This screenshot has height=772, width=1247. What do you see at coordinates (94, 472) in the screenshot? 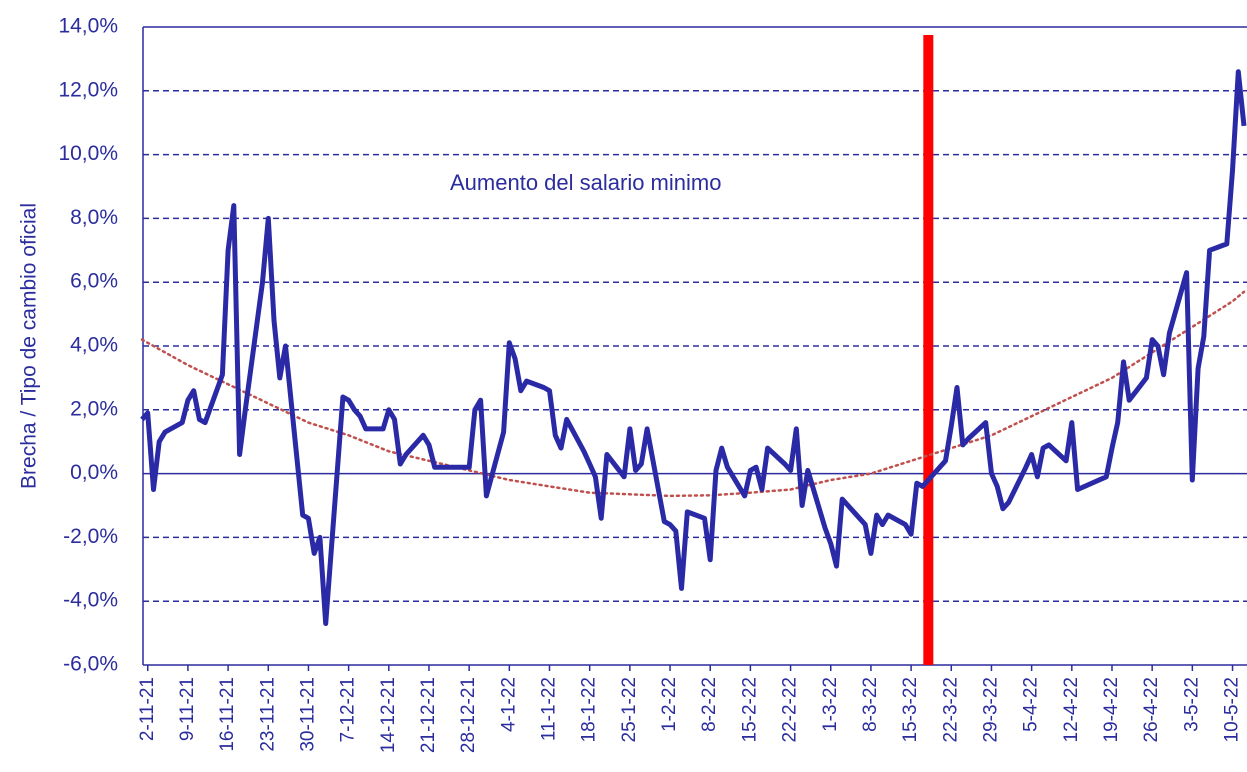
I see `y-tick-label: 0,0%` at bounding box center [94, 472].